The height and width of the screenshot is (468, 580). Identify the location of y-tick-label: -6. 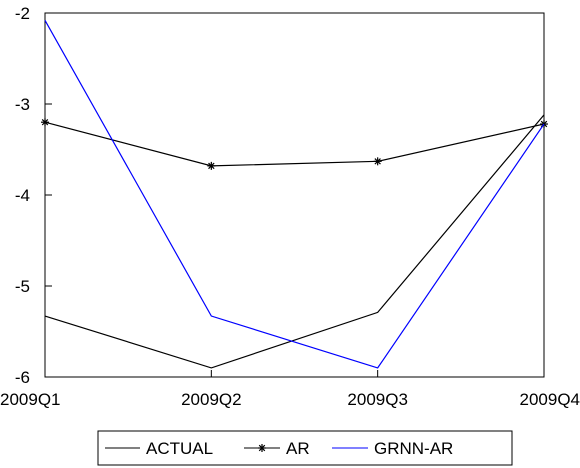
(22, 377).